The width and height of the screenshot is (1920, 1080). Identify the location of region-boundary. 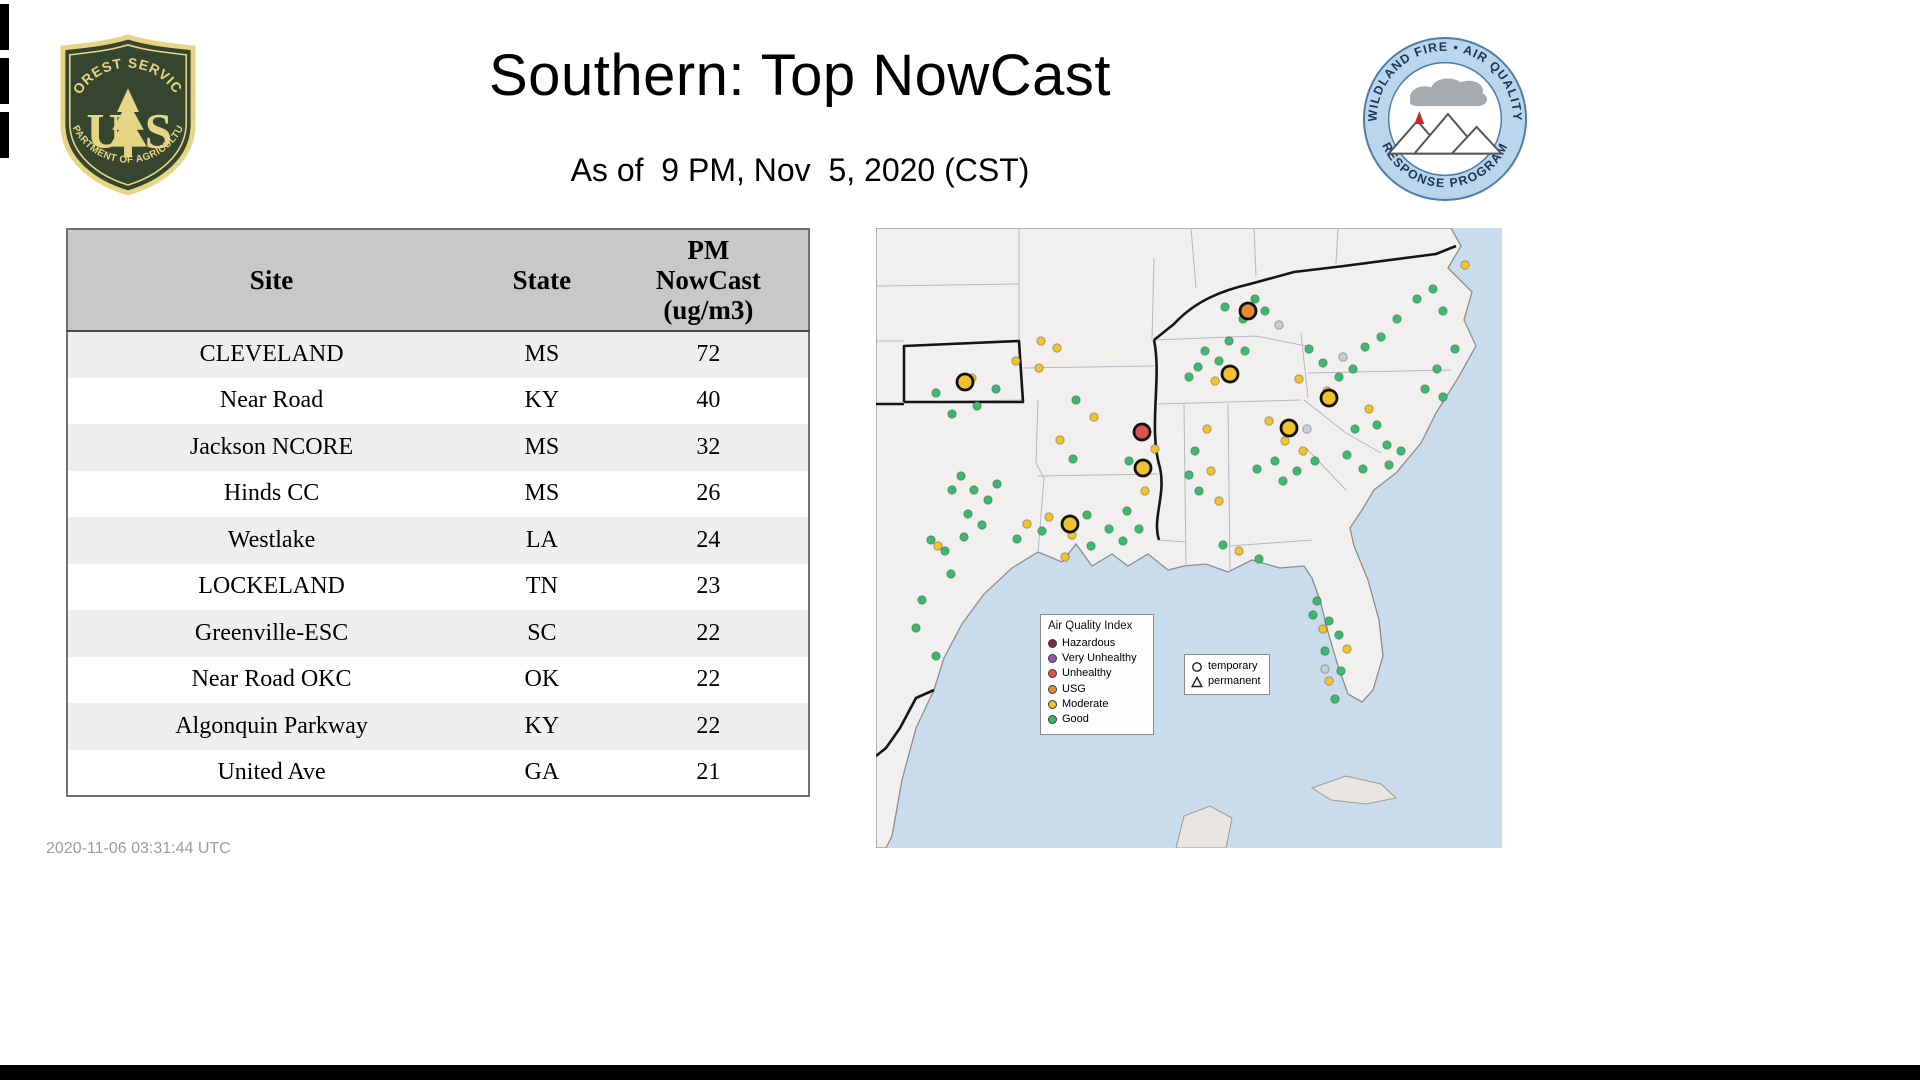
(1166, 501).